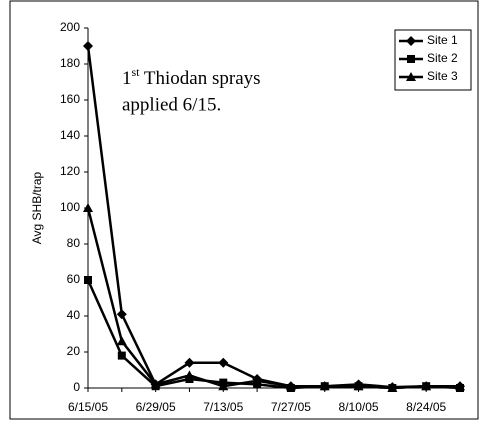 The image size is (486, 426). I want to click on x-tick-label: 7/13/05, so click(223, 407).